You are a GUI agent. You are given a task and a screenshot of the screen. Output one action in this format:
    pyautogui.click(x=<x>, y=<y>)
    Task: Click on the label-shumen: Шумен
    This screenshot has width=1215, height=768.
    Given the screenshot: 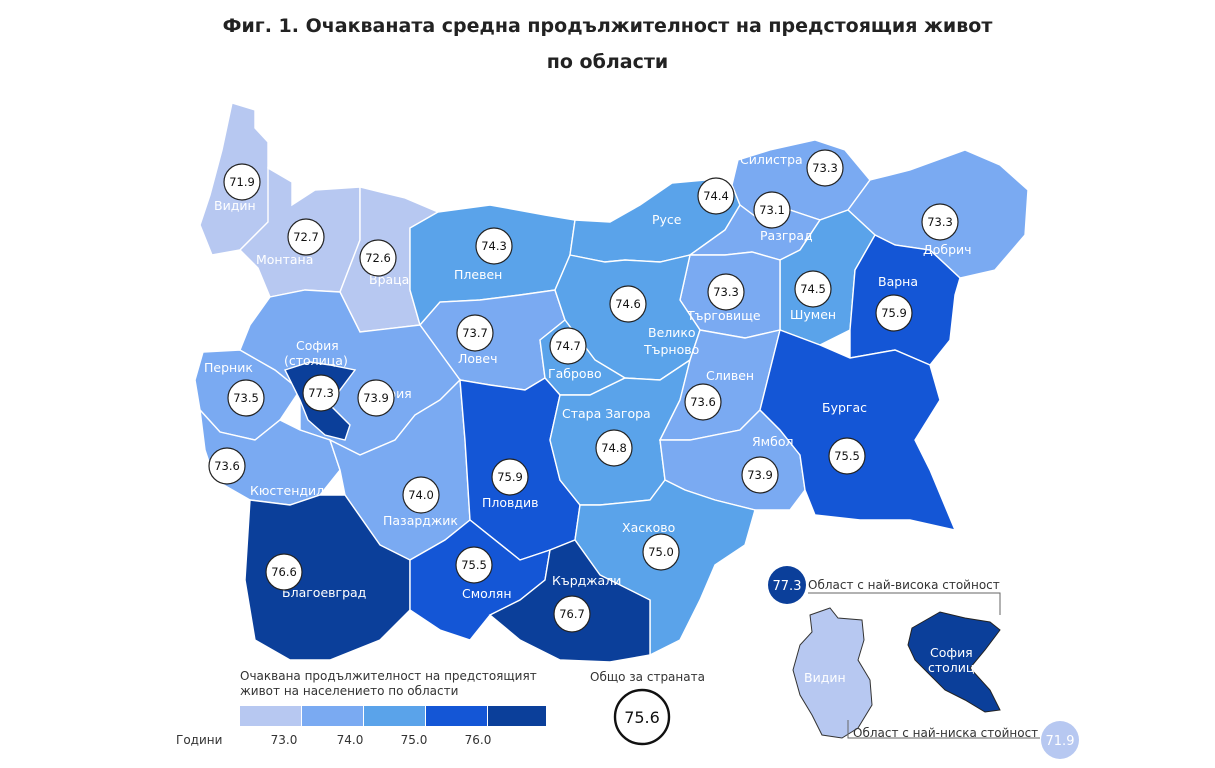 What is the action you would take?
    pyautogui.click(x=813, y=314)
    